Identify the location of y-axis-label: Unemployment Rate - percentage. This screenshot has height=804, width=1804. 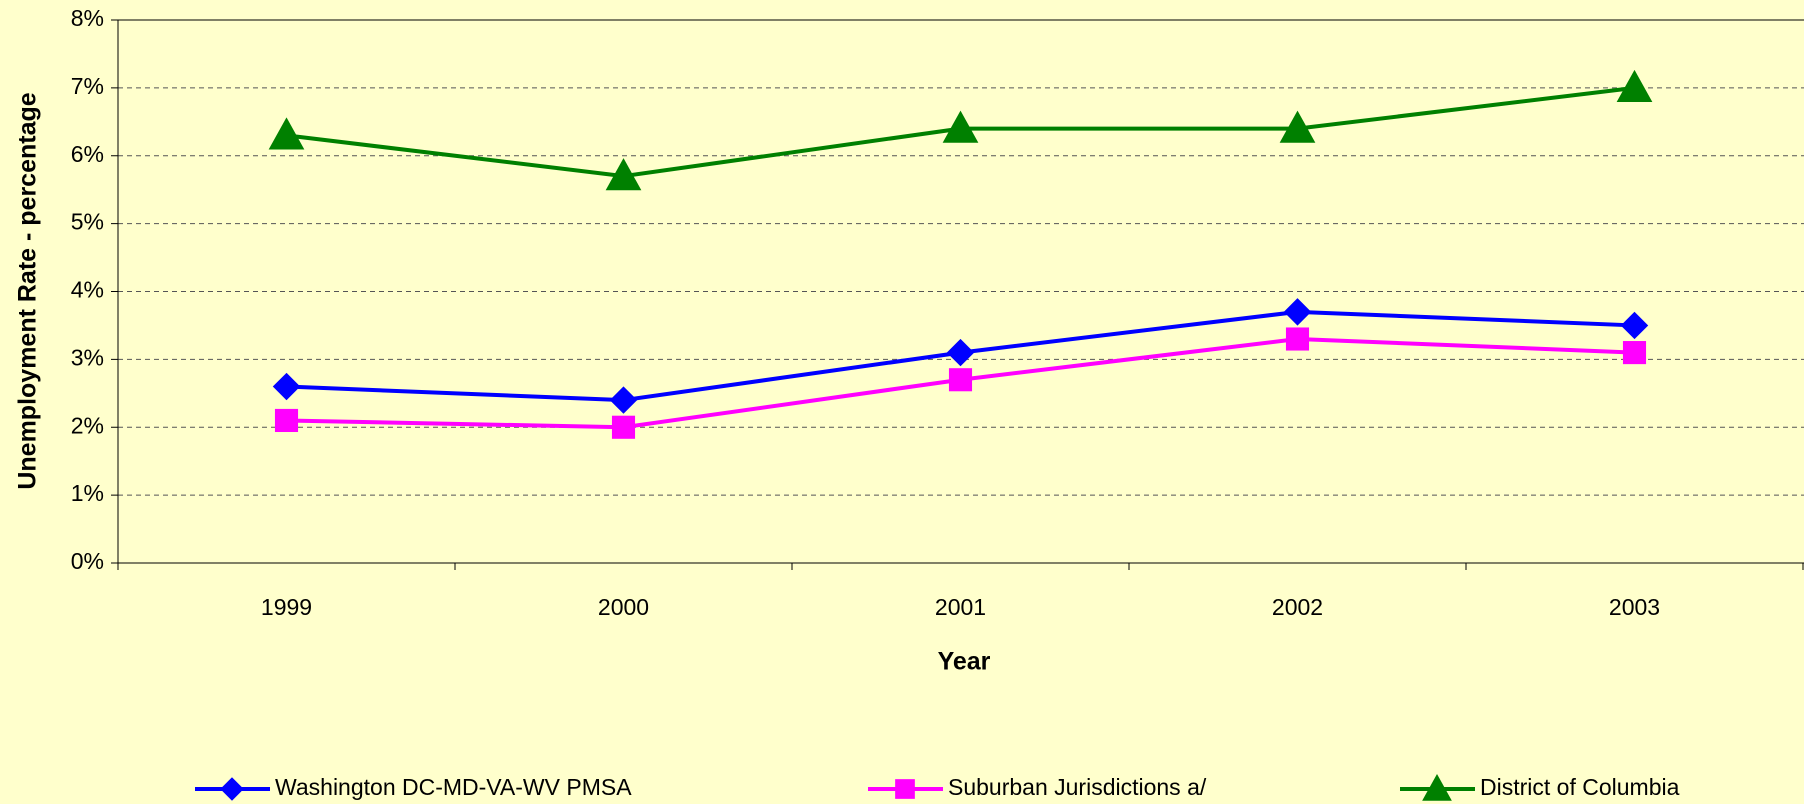
(28, 290).